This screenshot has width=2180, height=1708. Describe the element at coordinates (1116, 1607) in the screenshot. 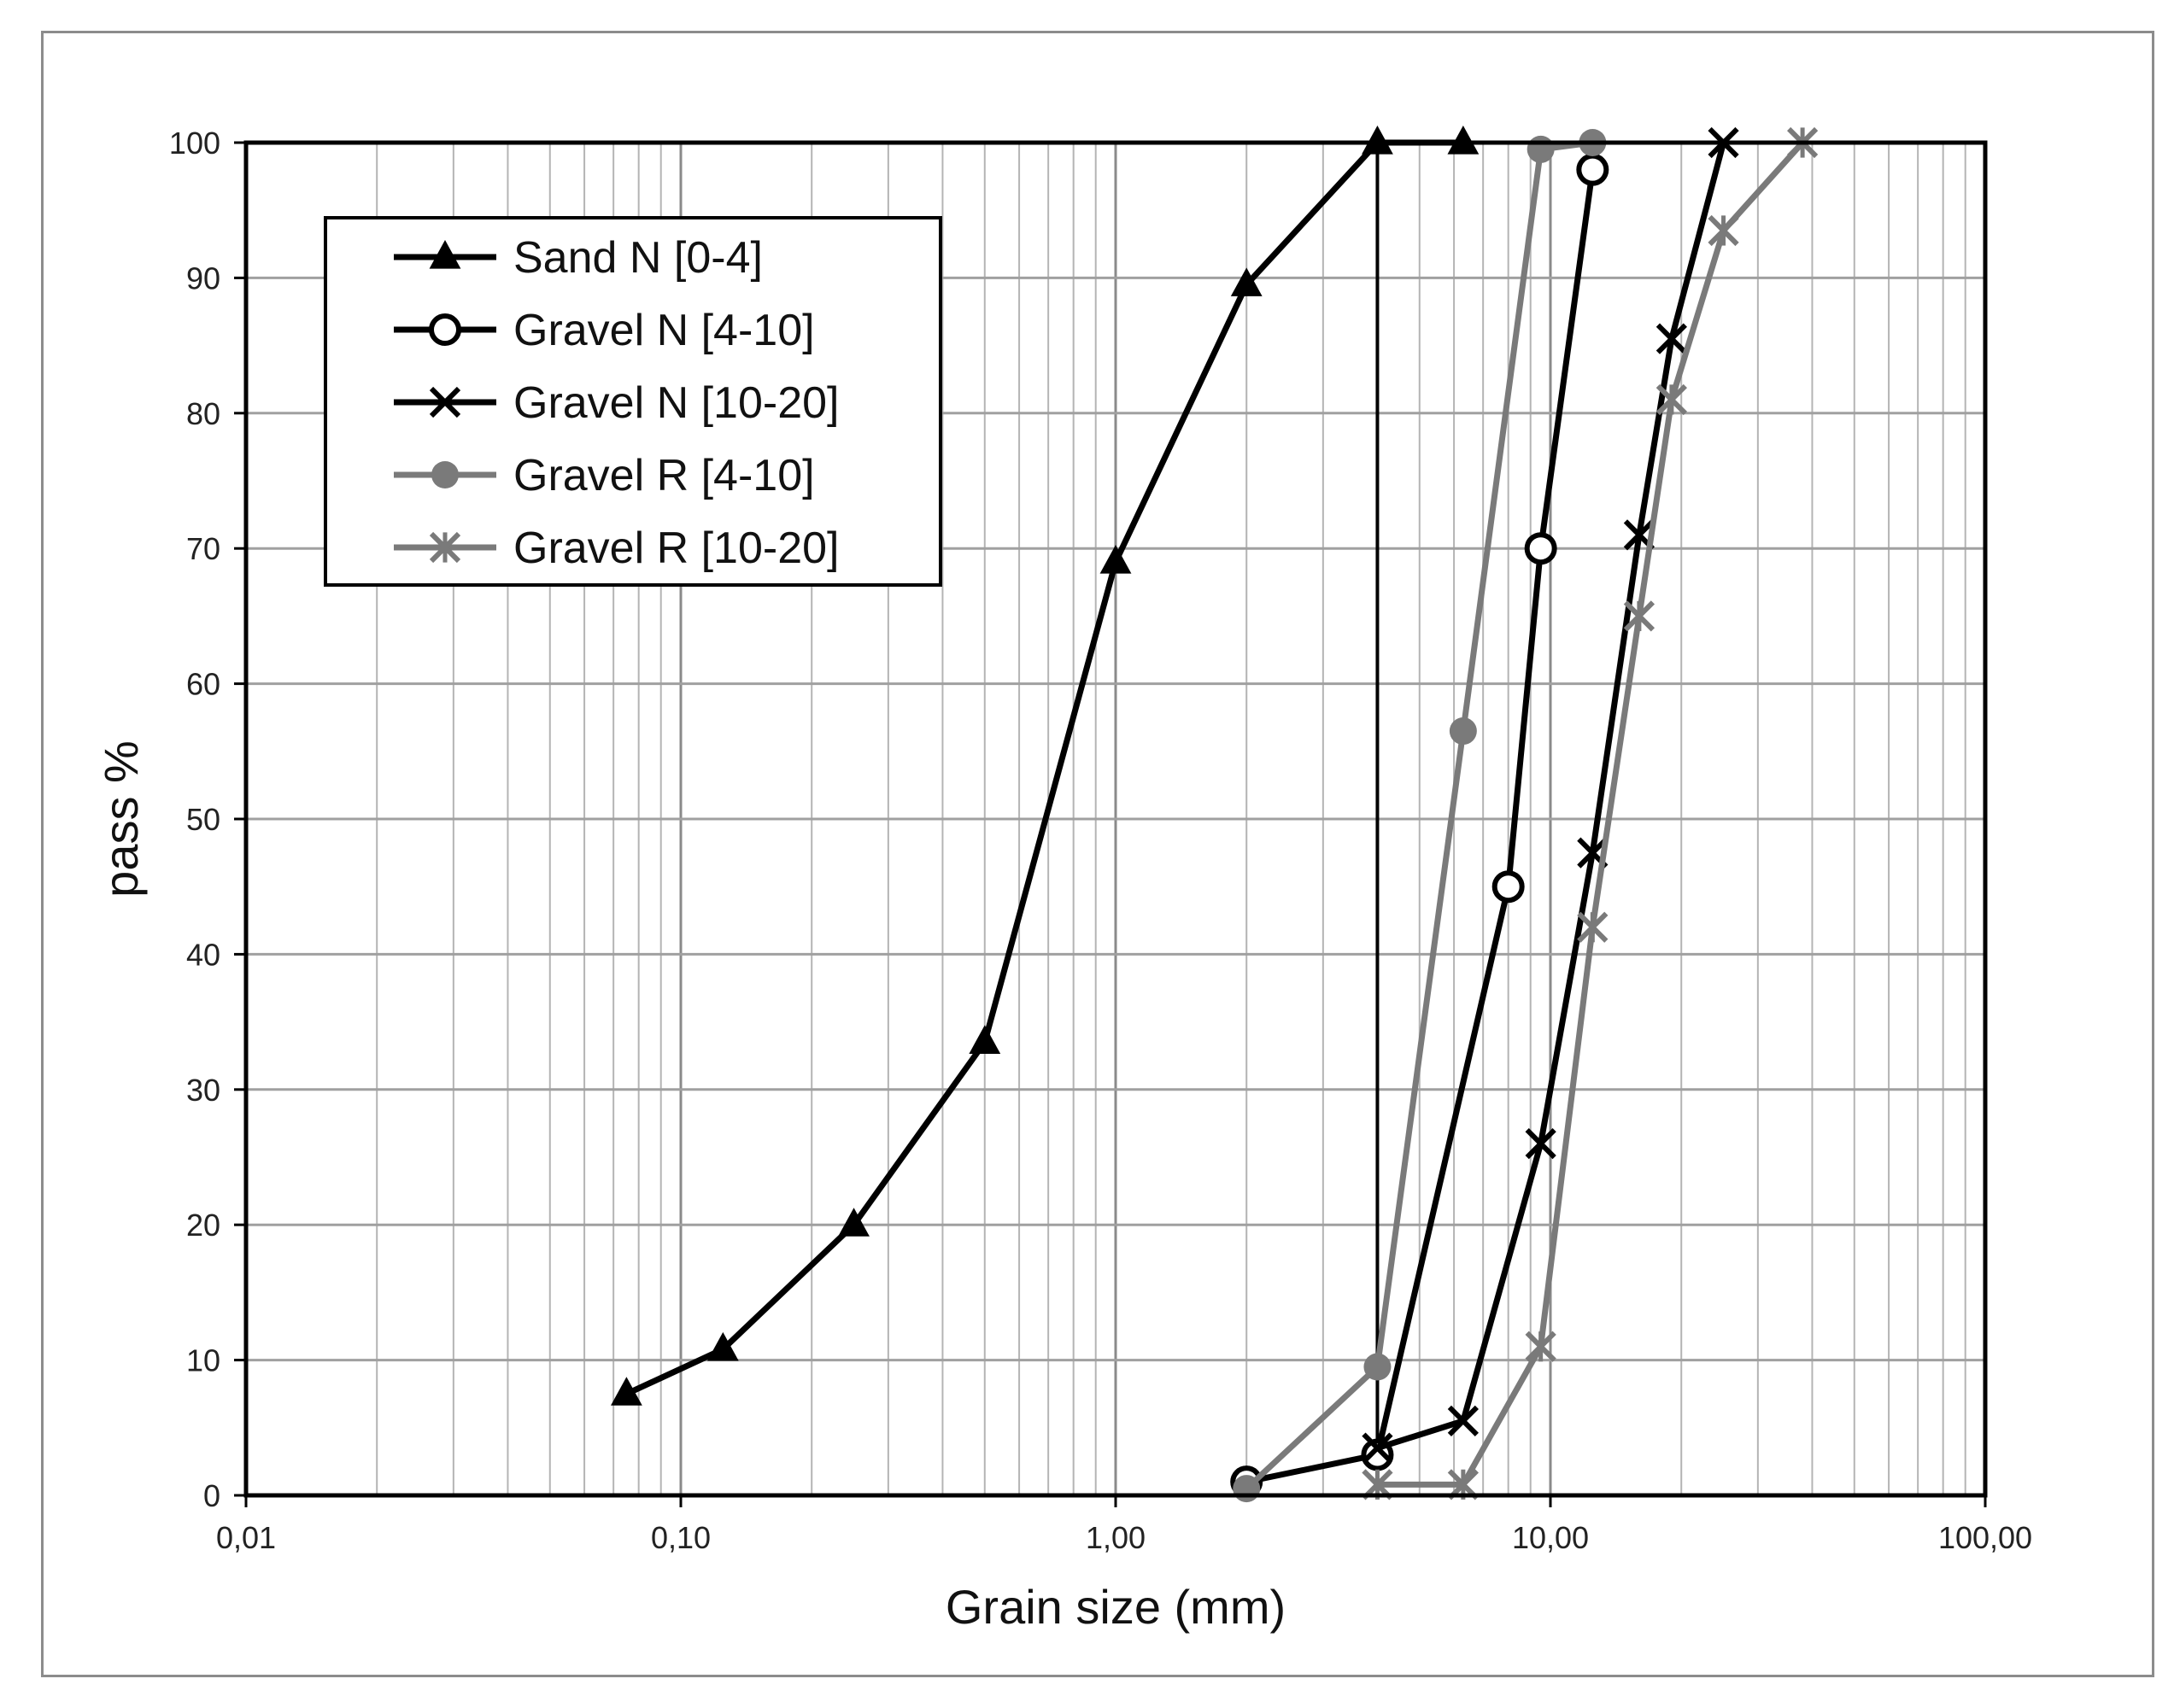

I see `x-axis-title: Grain size (mm)` at that location.